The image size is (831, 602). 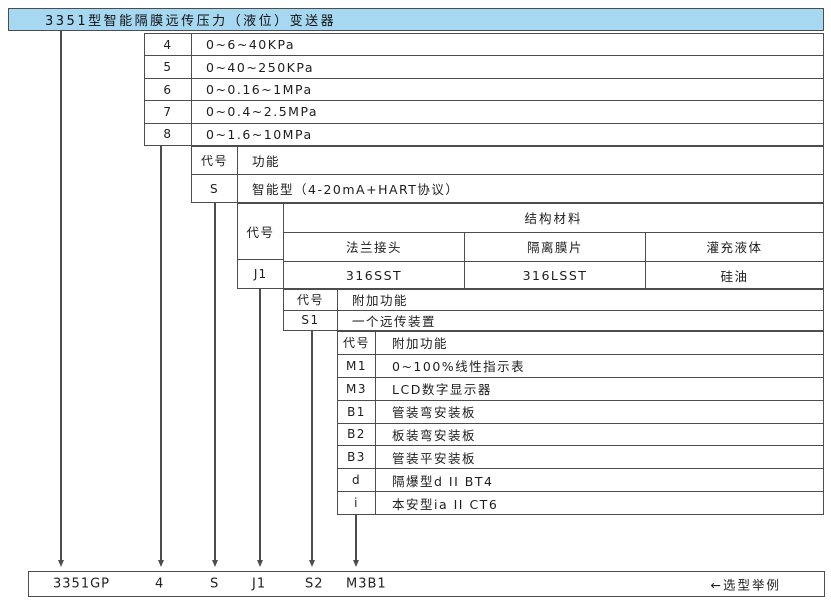 I want to click on example-code: M3B1, so click(x=366, y=584).